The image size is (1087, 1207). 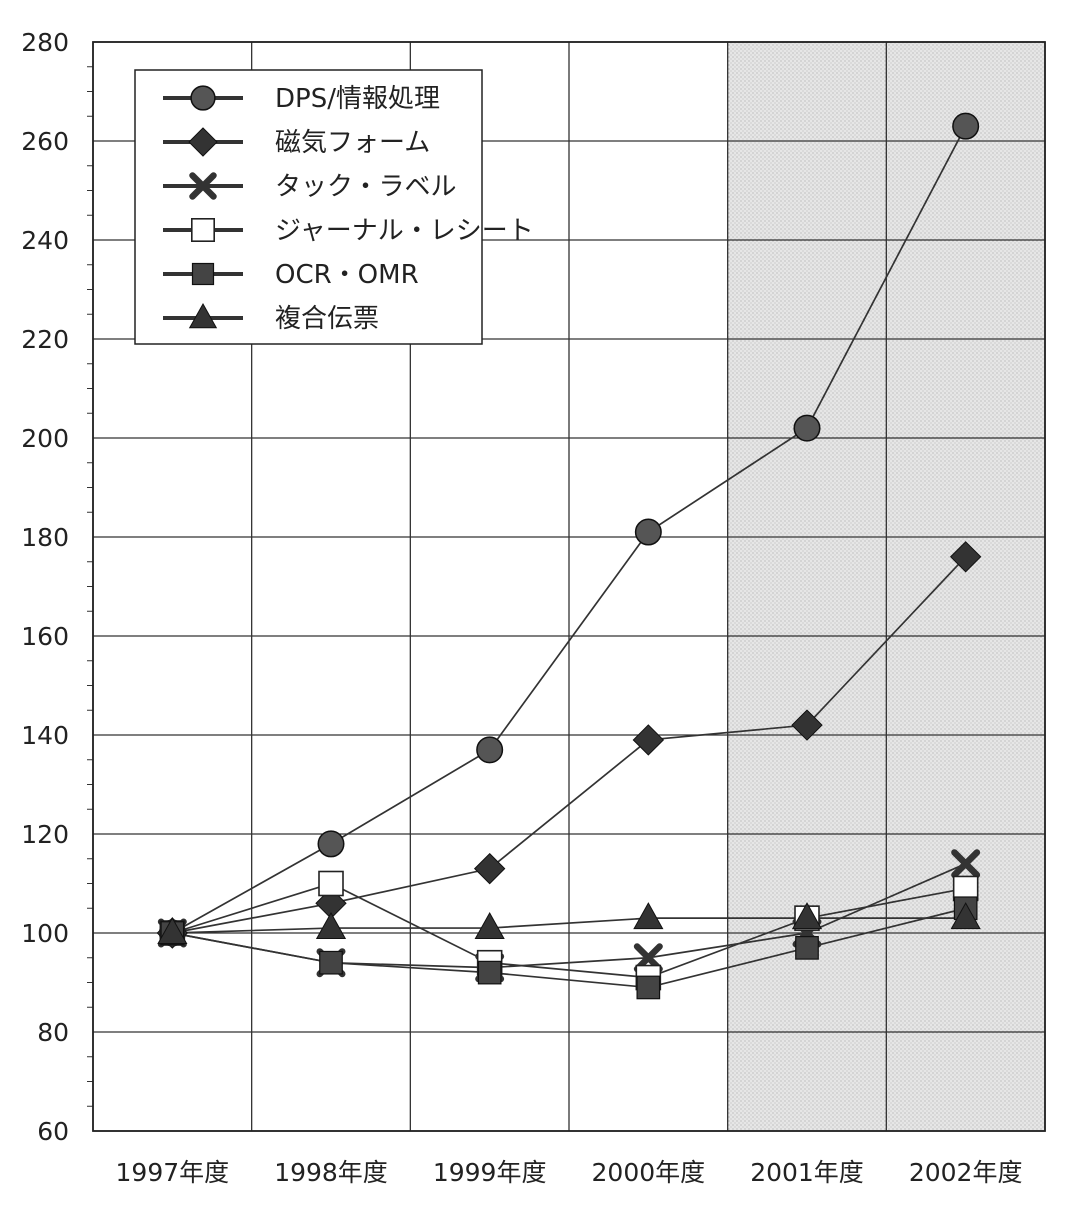 What do you see at coordinates (404, 231) in the screenshot?
I see `legend-label: ジャーナル・レシート` at bounding box center [404, 231].